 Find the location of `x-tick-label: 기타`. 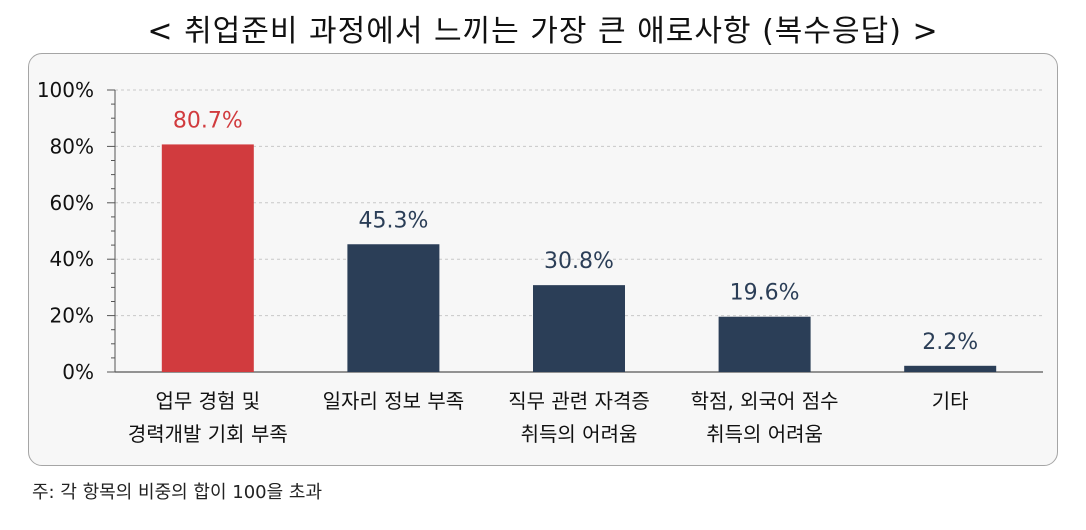

x-tick-label: 기타 is located at coordinates (950, 401).